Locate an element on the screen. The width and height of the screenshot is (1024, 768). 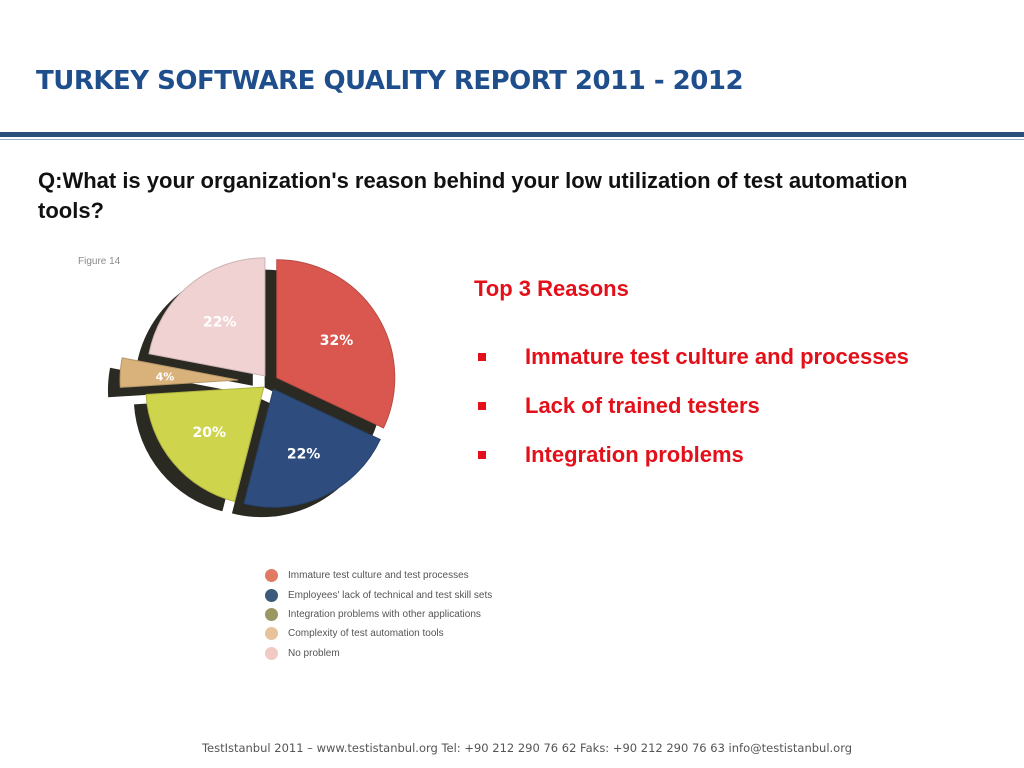
pie-slice-label-0: 32% is located at coordinates (337, 341).